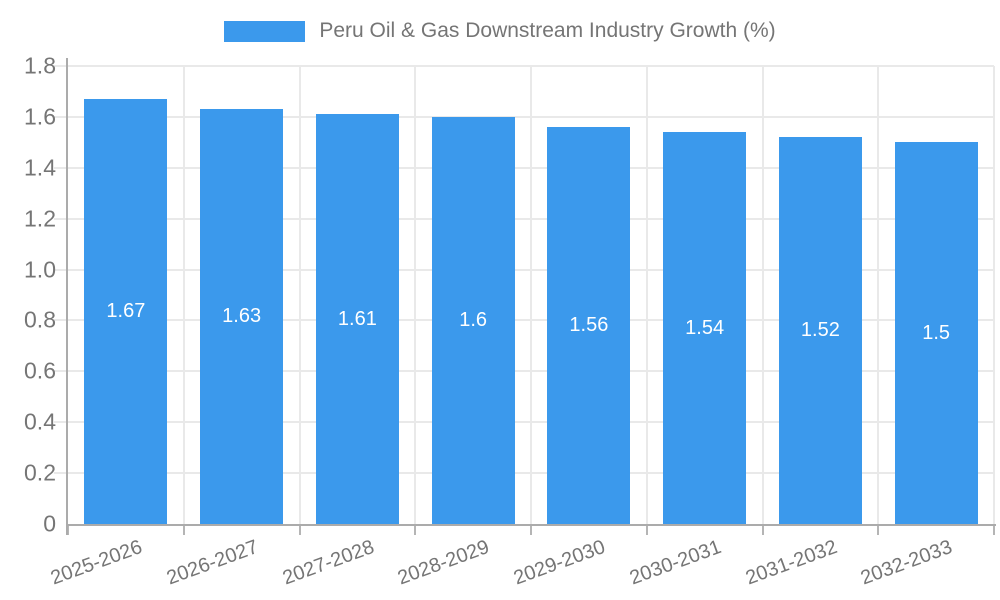 The height and width of the screenshot is (600, 1000). What do you see at coordinates (265, 31) in the screenshot?
I see `legend-swatch` at bounding box center [265, 31].